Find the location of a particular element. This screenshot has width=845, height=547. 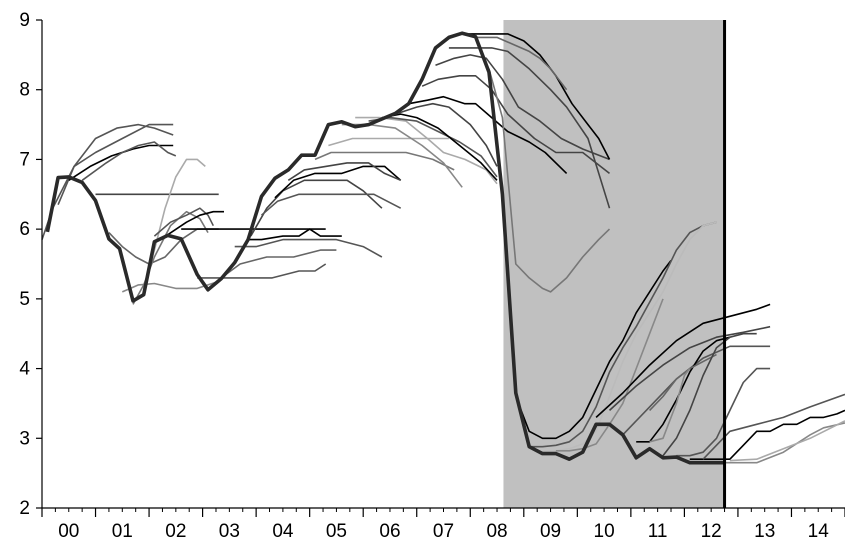

x-tick-label-07: 07 is located at coordinates (443, 531).